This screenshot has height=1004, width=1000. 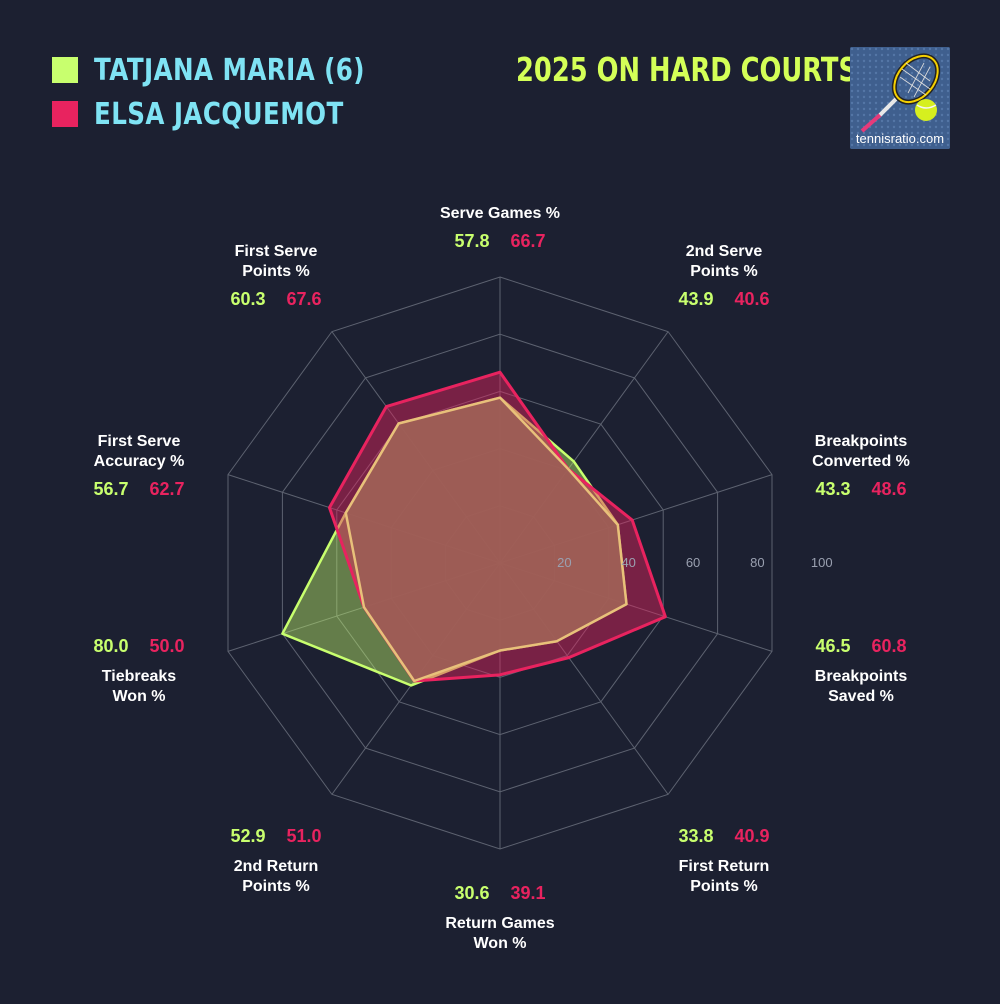 What do you see at coordinates (861, 461) in the screenshot?
I see `axis-label: Converted %` at bounding box center [861, 461].